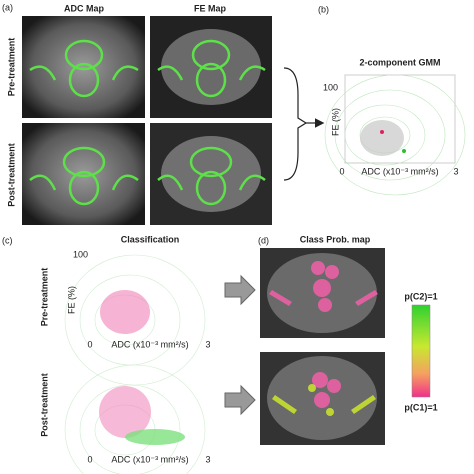 Image resolution: width=474 pixels, height=474 pixels. What do you see at coordinates (7, 7) in the screenshot?
I see `panel-label: (a)` at bounding box center [7, 7].